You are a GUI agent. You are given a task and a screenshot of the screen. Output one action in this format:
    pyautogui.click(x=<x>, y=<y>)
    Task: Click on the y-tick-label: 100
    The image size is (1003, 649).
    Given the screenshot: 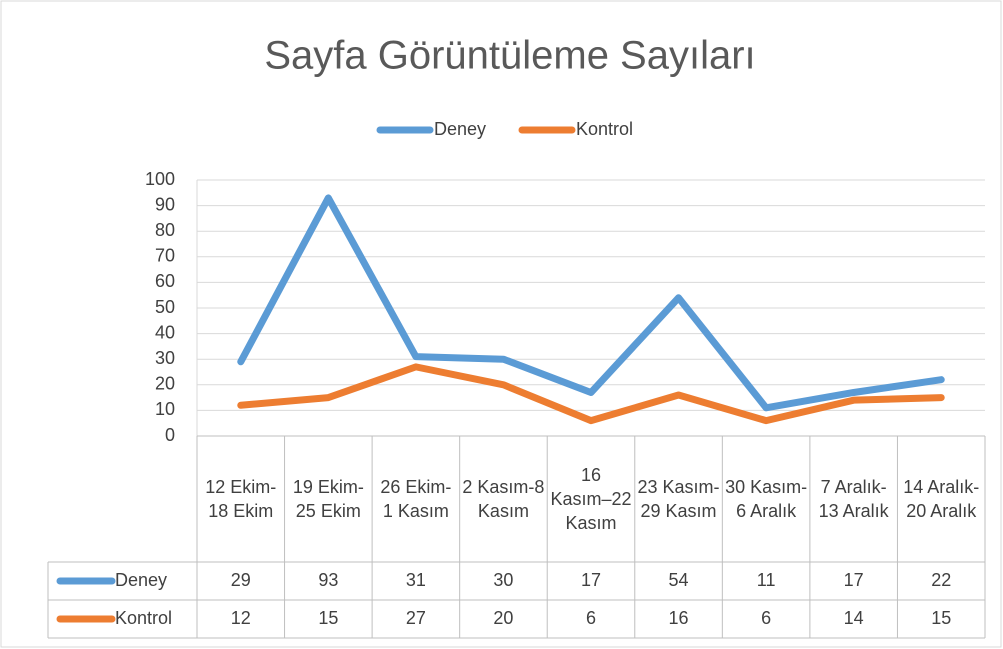 What is the action you would take?
    pyautogui.click(x=160, y=179)
    